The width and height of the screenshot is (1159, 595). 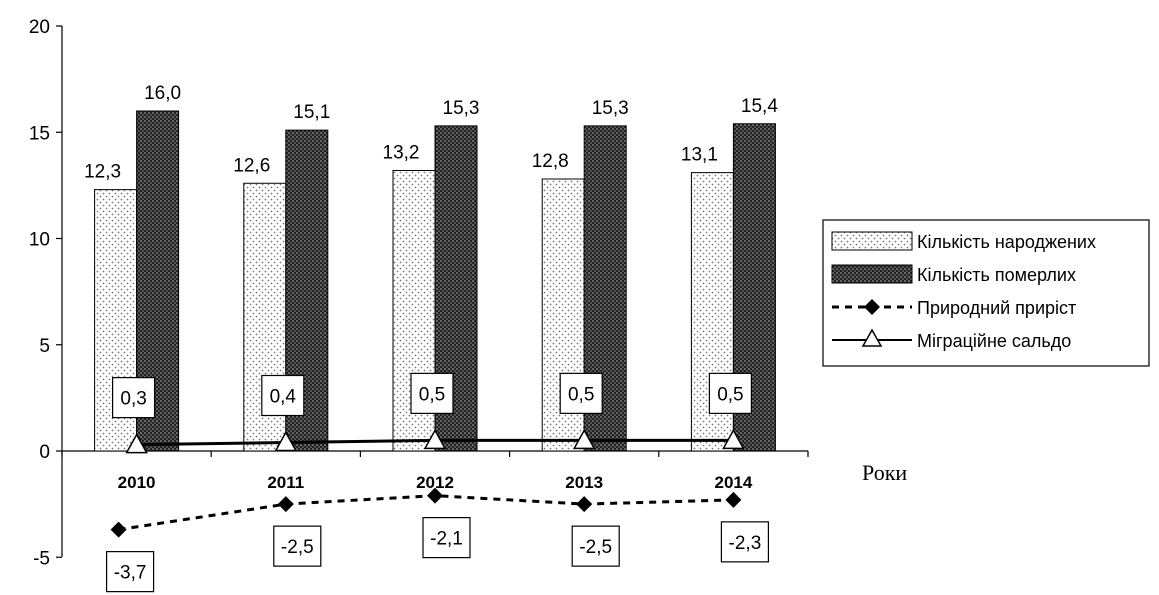 What do you see at coordinates (1006, 242) in the screenshot?
I see `legend-label: Кількість народжених` at bounding box center [1006, 242].